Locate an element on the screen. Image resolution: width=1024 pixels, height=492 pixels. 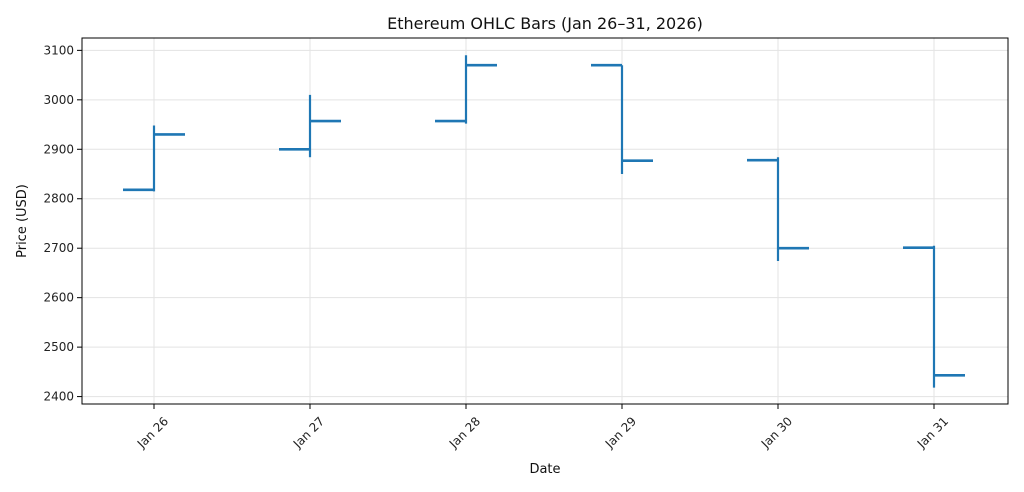
y-tick-label: 2500 is located at coordinates (58, 347).